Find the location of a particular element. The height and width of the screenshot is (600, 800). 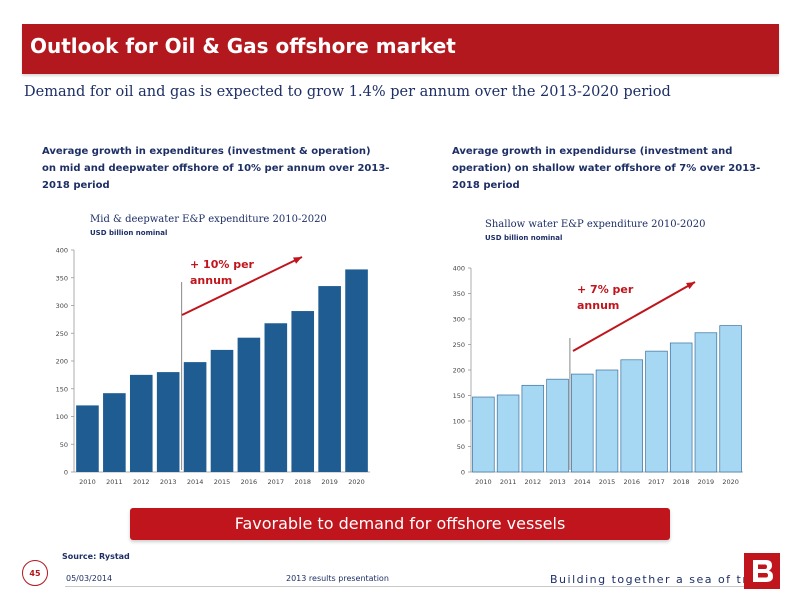

chart1-growth-arrow-line is located at coordinates (634, 316).